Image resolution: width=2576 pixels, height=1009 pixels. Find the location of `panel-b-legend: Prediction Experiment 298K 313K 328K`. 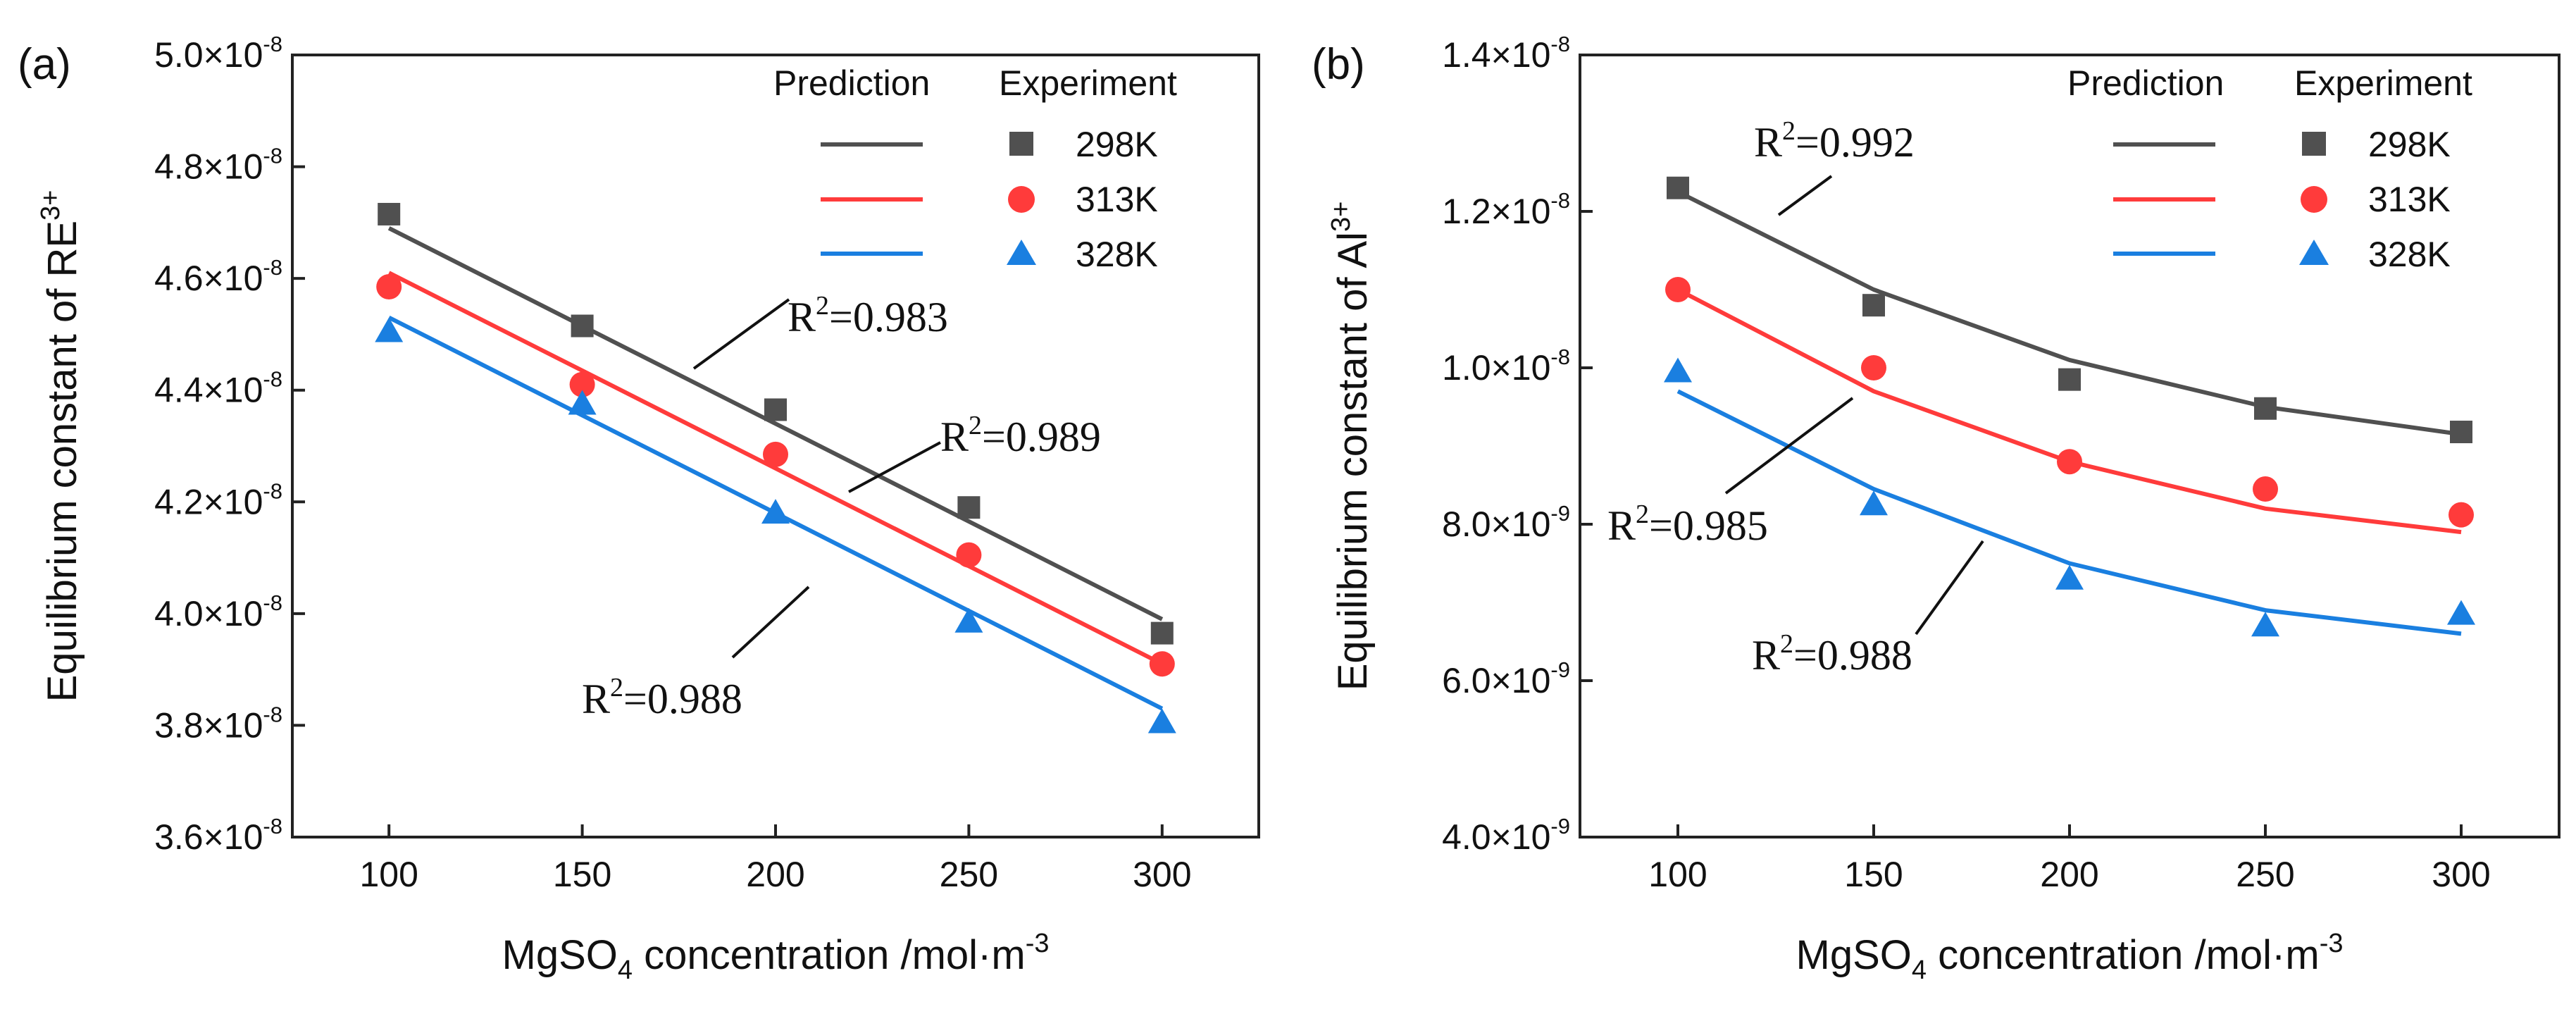

panel-b-legend: Prediction Experiment 298K 313K 328K is located at coordinates (2269, 169).